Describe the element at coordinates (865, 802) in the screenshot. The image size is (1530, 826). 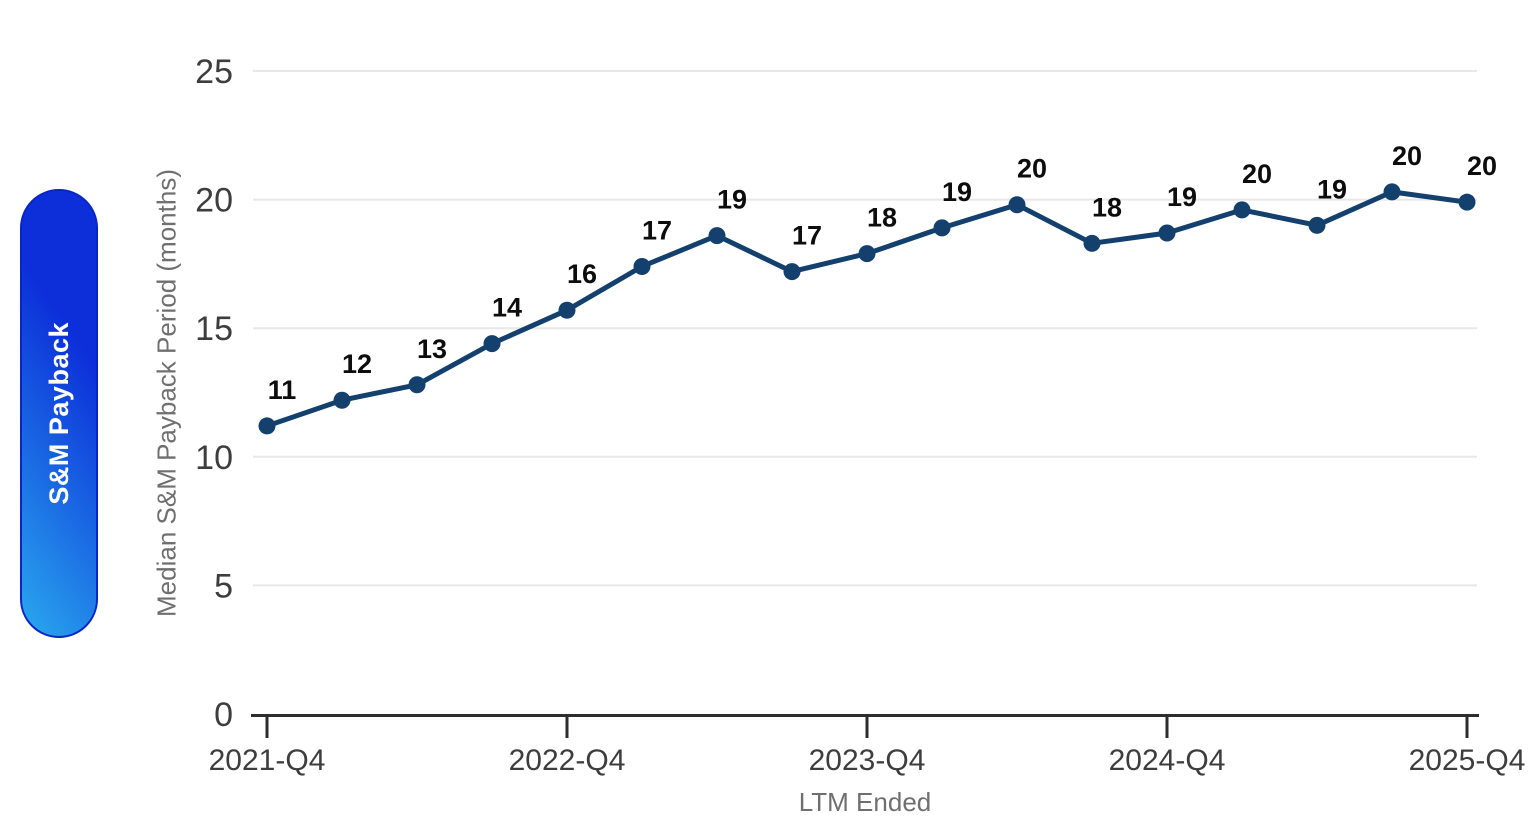
I see `x-axis-title: LTM Ended` at that location.